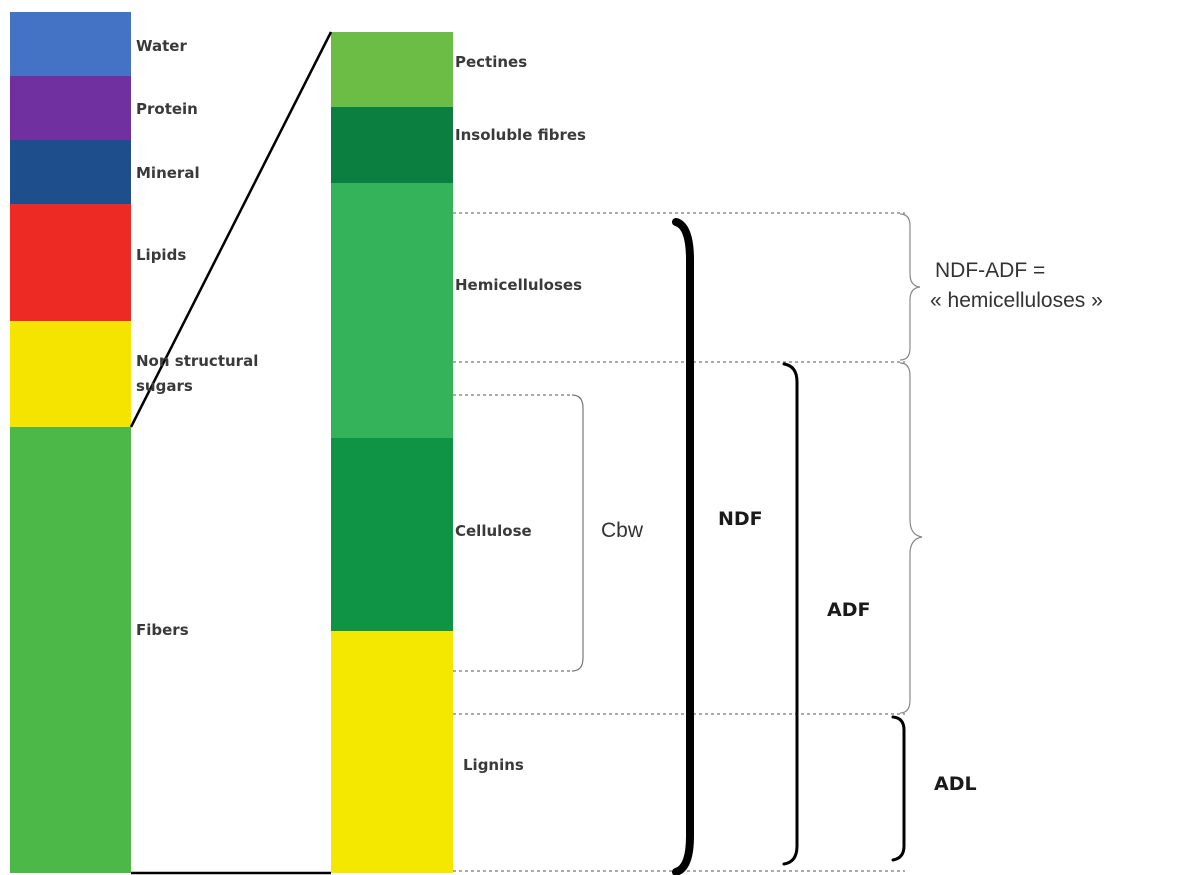 The width and height of the screenshot is (1196, 875). What do you see at coordinates (392, 310) in the screenshot?
I see `segment-hemicelluloses` at bounding box center [392, 310].